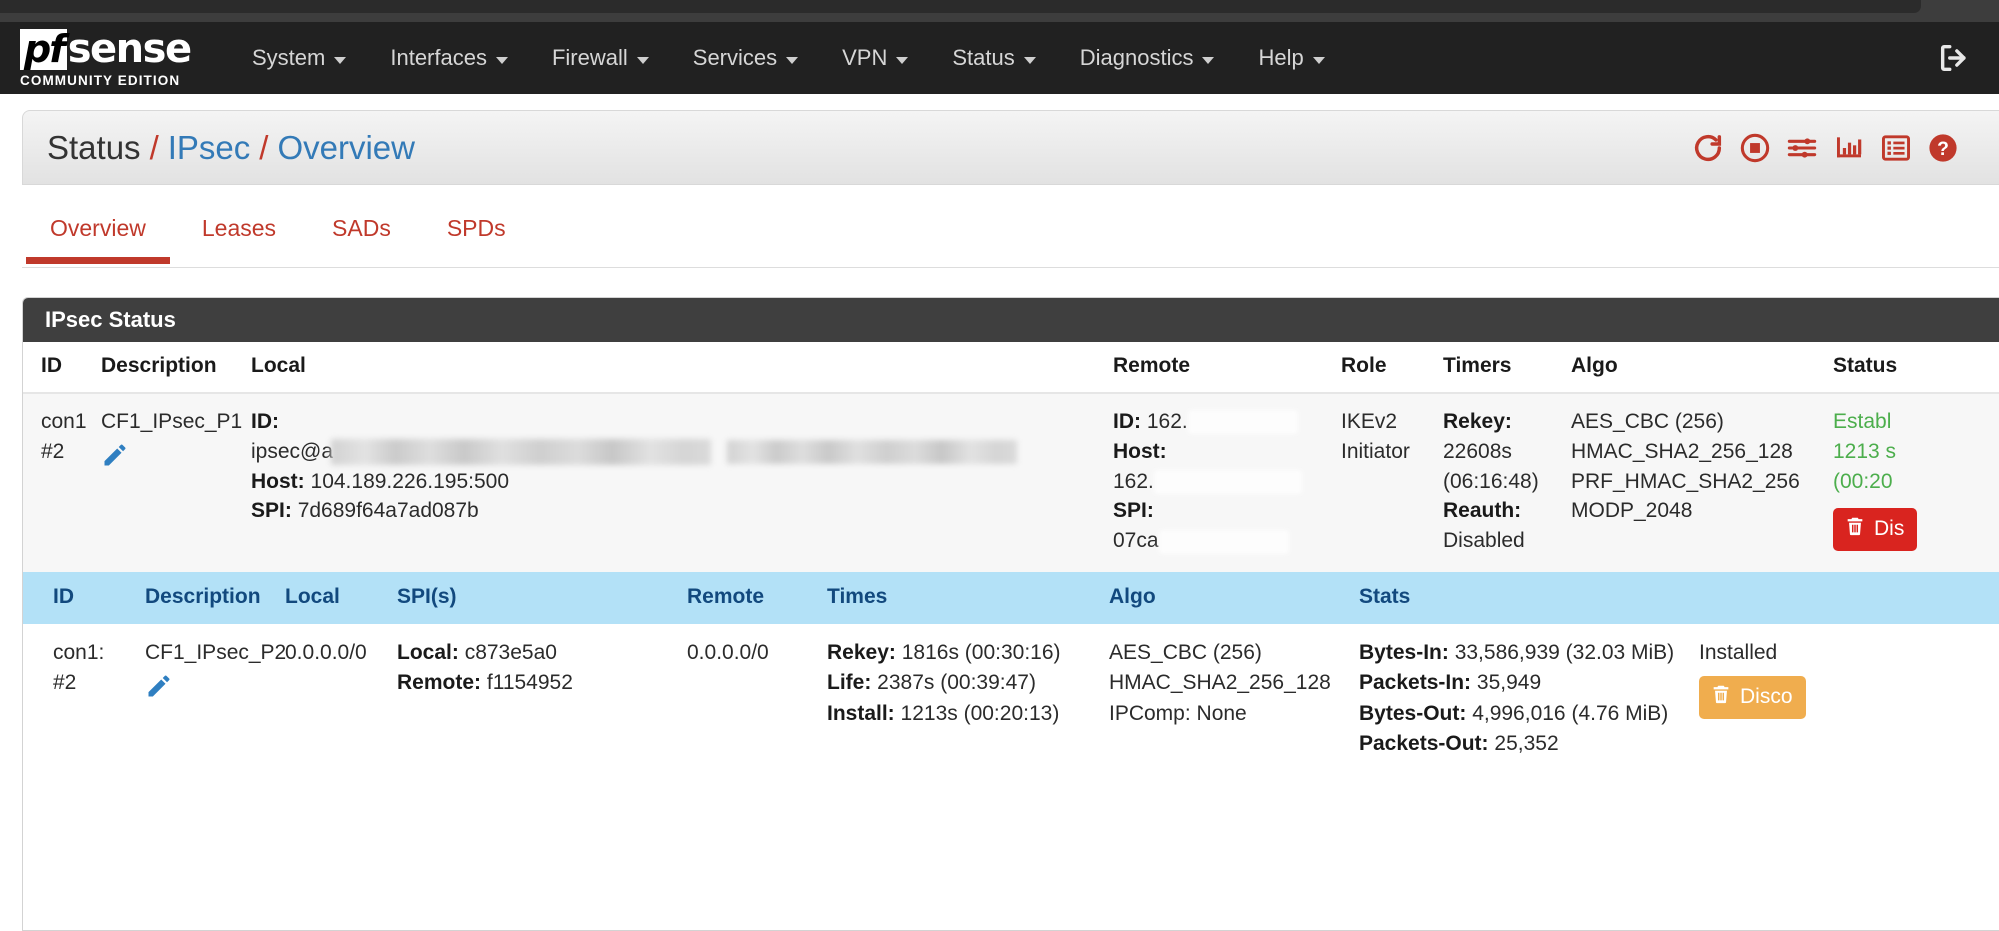  Describe the element at coordinates (1133, 481) in the screenshot. I see `phase1-remote-host-value: 162.` at that location.